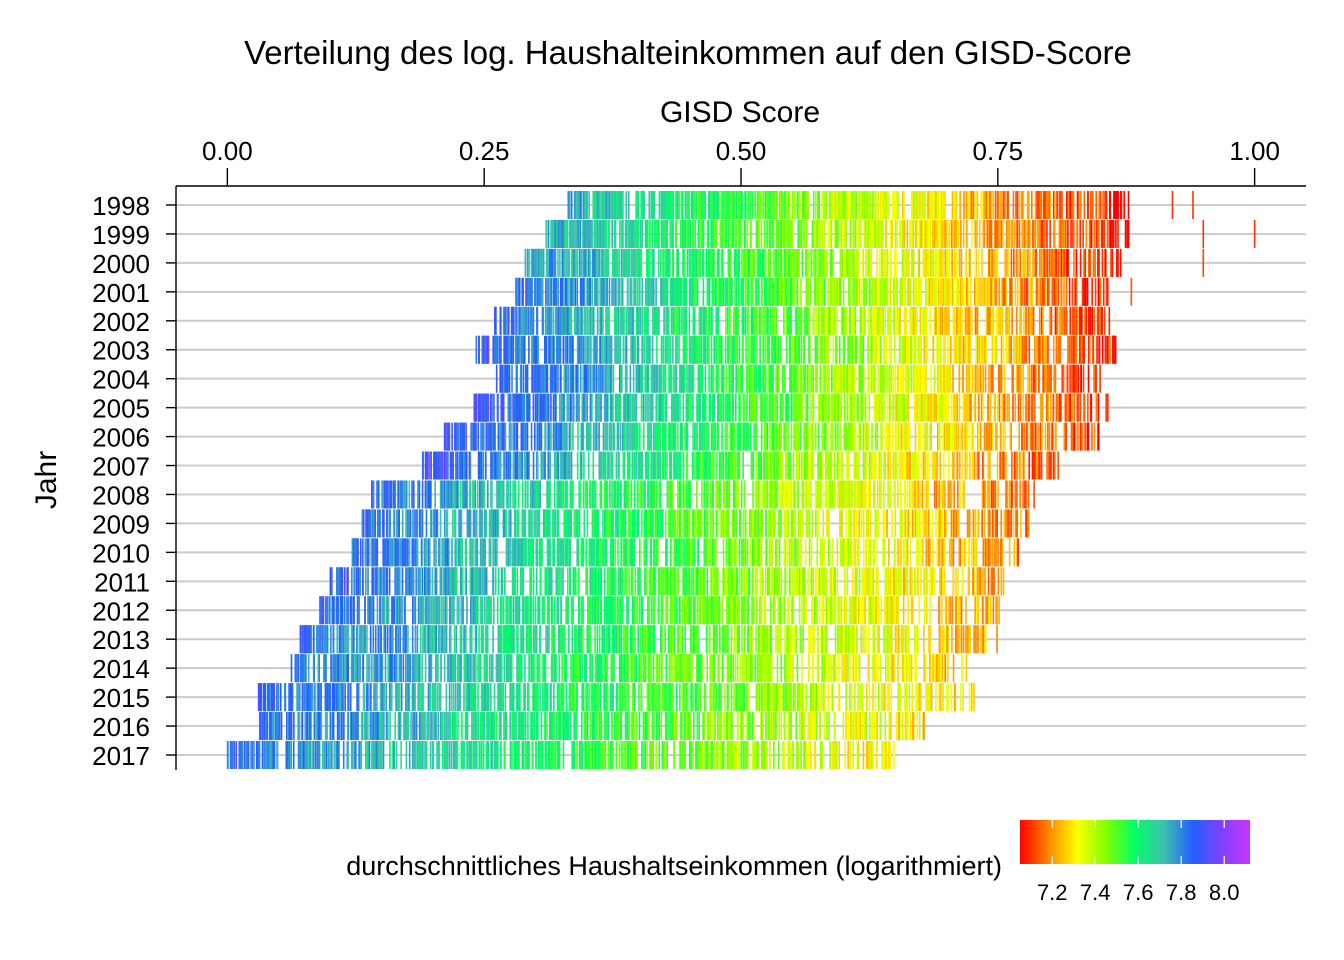 The width and height of the screenshot is (1344, 960). What do you see at coordinates (121, 438) in the screenshot?
I see `y-tick-label: 2006` at bounding box center [121, 438].